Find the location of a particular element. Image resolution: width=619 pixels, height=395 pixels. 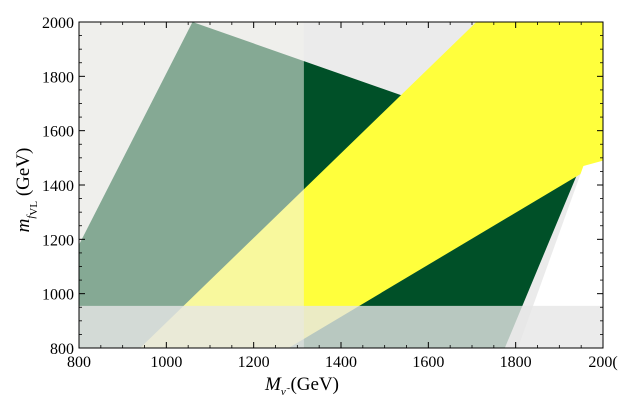

y-tick-label: 1800 is located at coordinates (58, 77).